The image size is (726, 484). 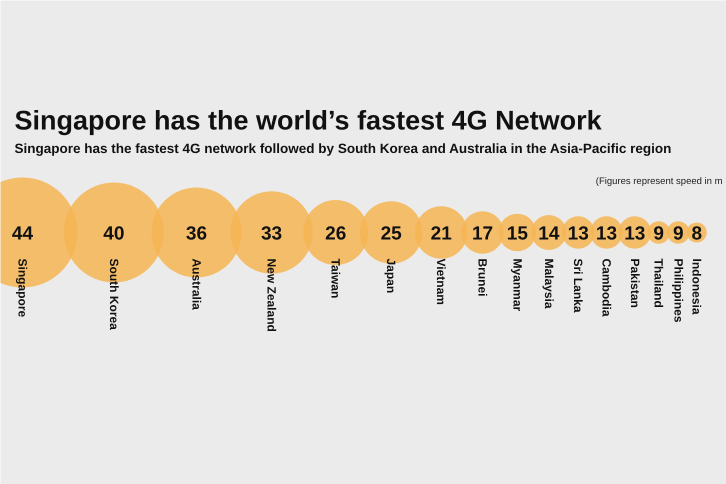 What do you see at coordinates (578, 285) in the screenshot?
I see `category-label: Sri Lanka` at bounding box center [578, 285].